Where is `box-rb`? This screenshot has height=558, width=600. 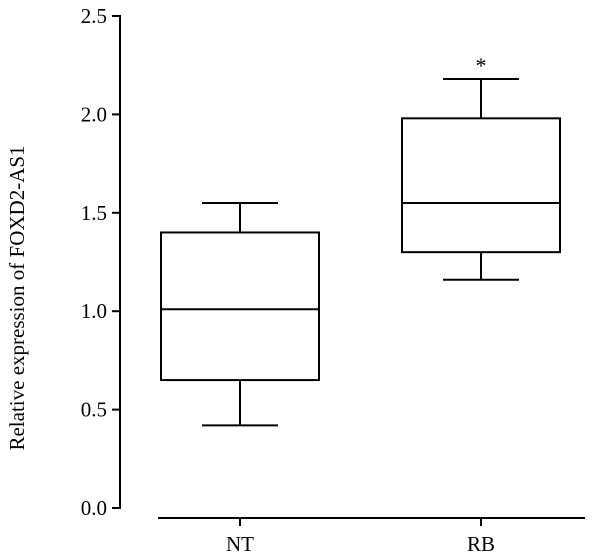
box-rb is located at coordinates (481, 185).